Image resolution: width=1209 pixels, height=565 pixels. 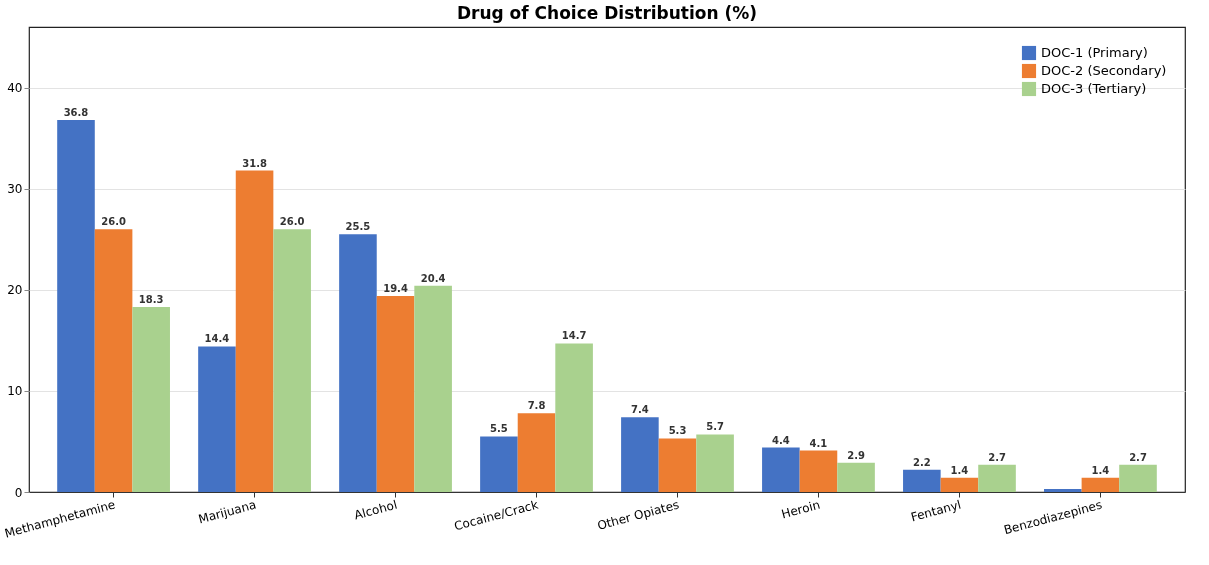 I want to click on data-label: 2.9, so click(x=856, y=455).